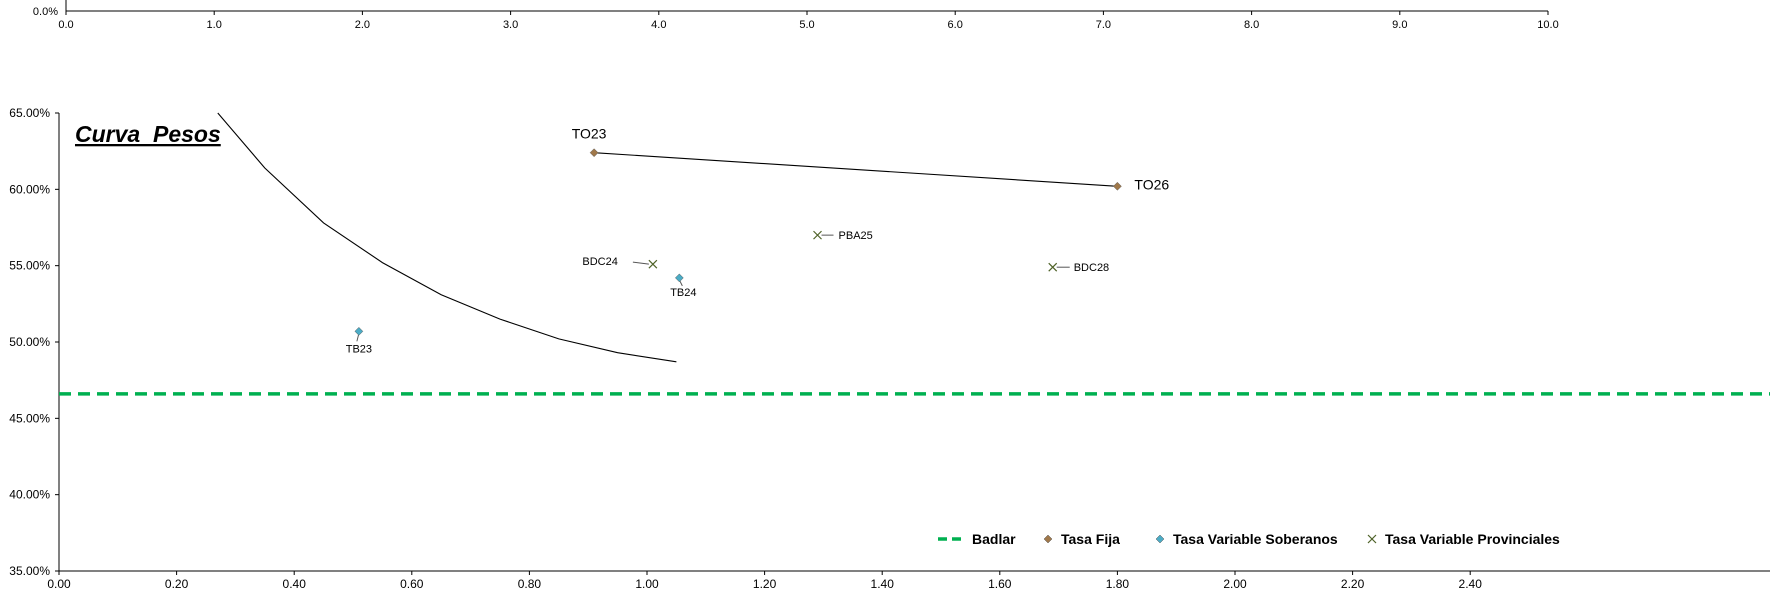 The height and width of the screenshot is (603, 1770). Describe the element at coordinates (647, 584) in the screenshot. I see `x-tick-label: 1.00` at that location.